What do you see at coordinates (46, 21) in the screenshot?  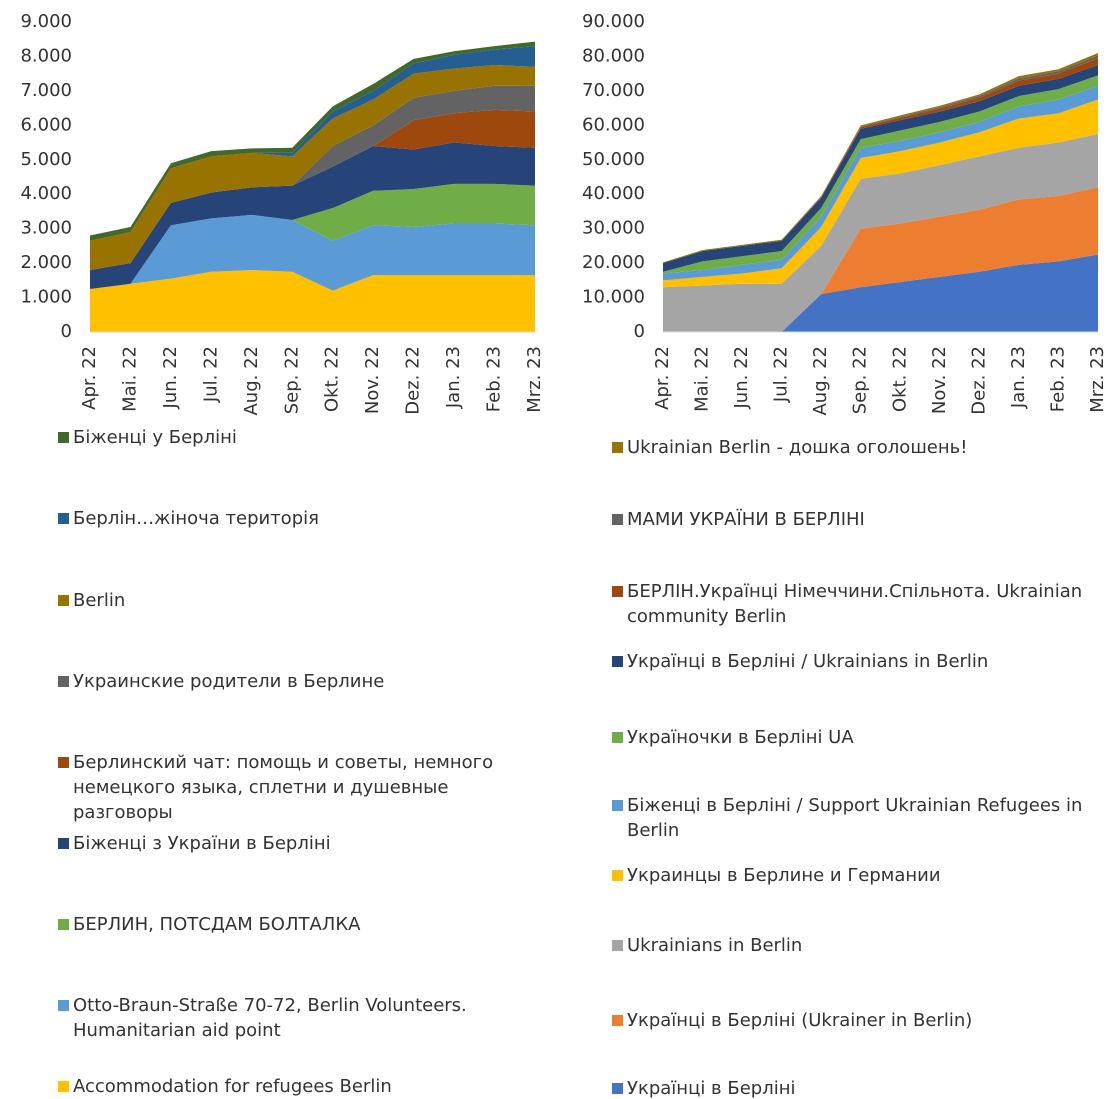 I see `y-tick-label: 9.000` at bounding box center [46, 21].